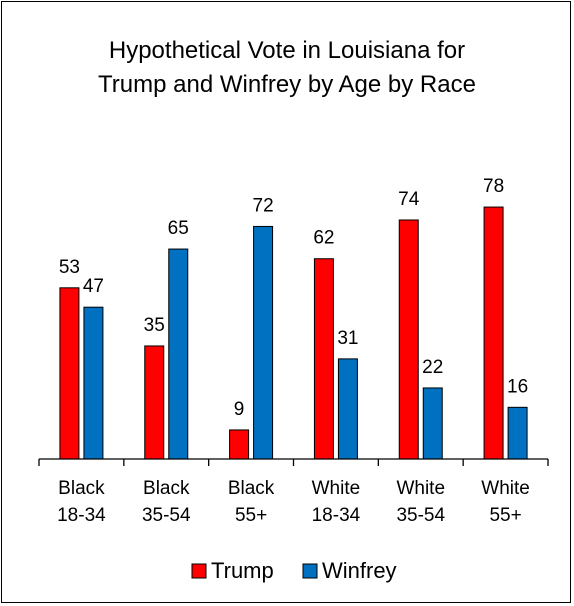  Describe the element at coordinates (505, 515) in the screenshot. I see `category-label-6-line-2: 55+` at that location.